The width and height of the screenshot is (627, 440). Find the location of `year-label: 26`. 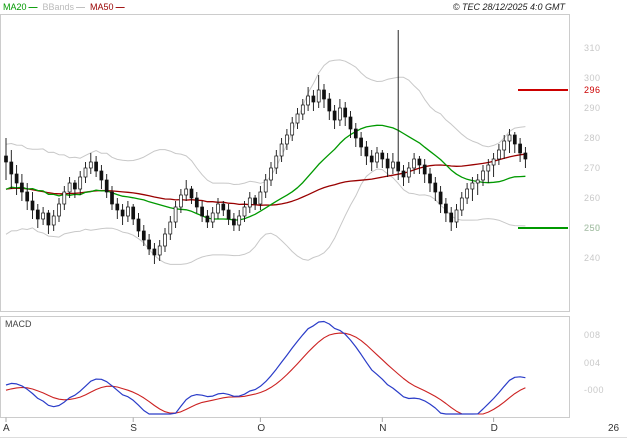

year-label: 26 is located at coordinates (614, 428).